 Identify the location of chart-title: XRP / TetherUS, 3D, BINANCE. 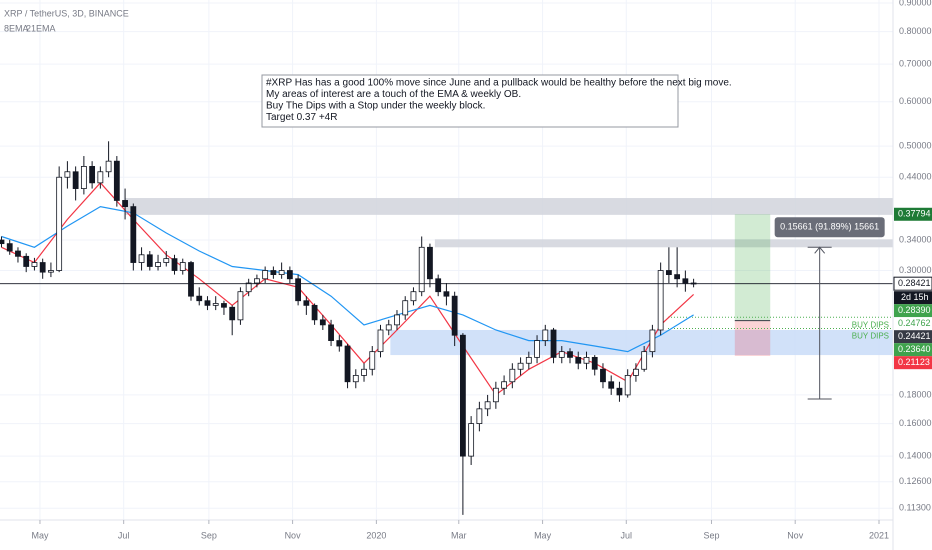
(66, 13).